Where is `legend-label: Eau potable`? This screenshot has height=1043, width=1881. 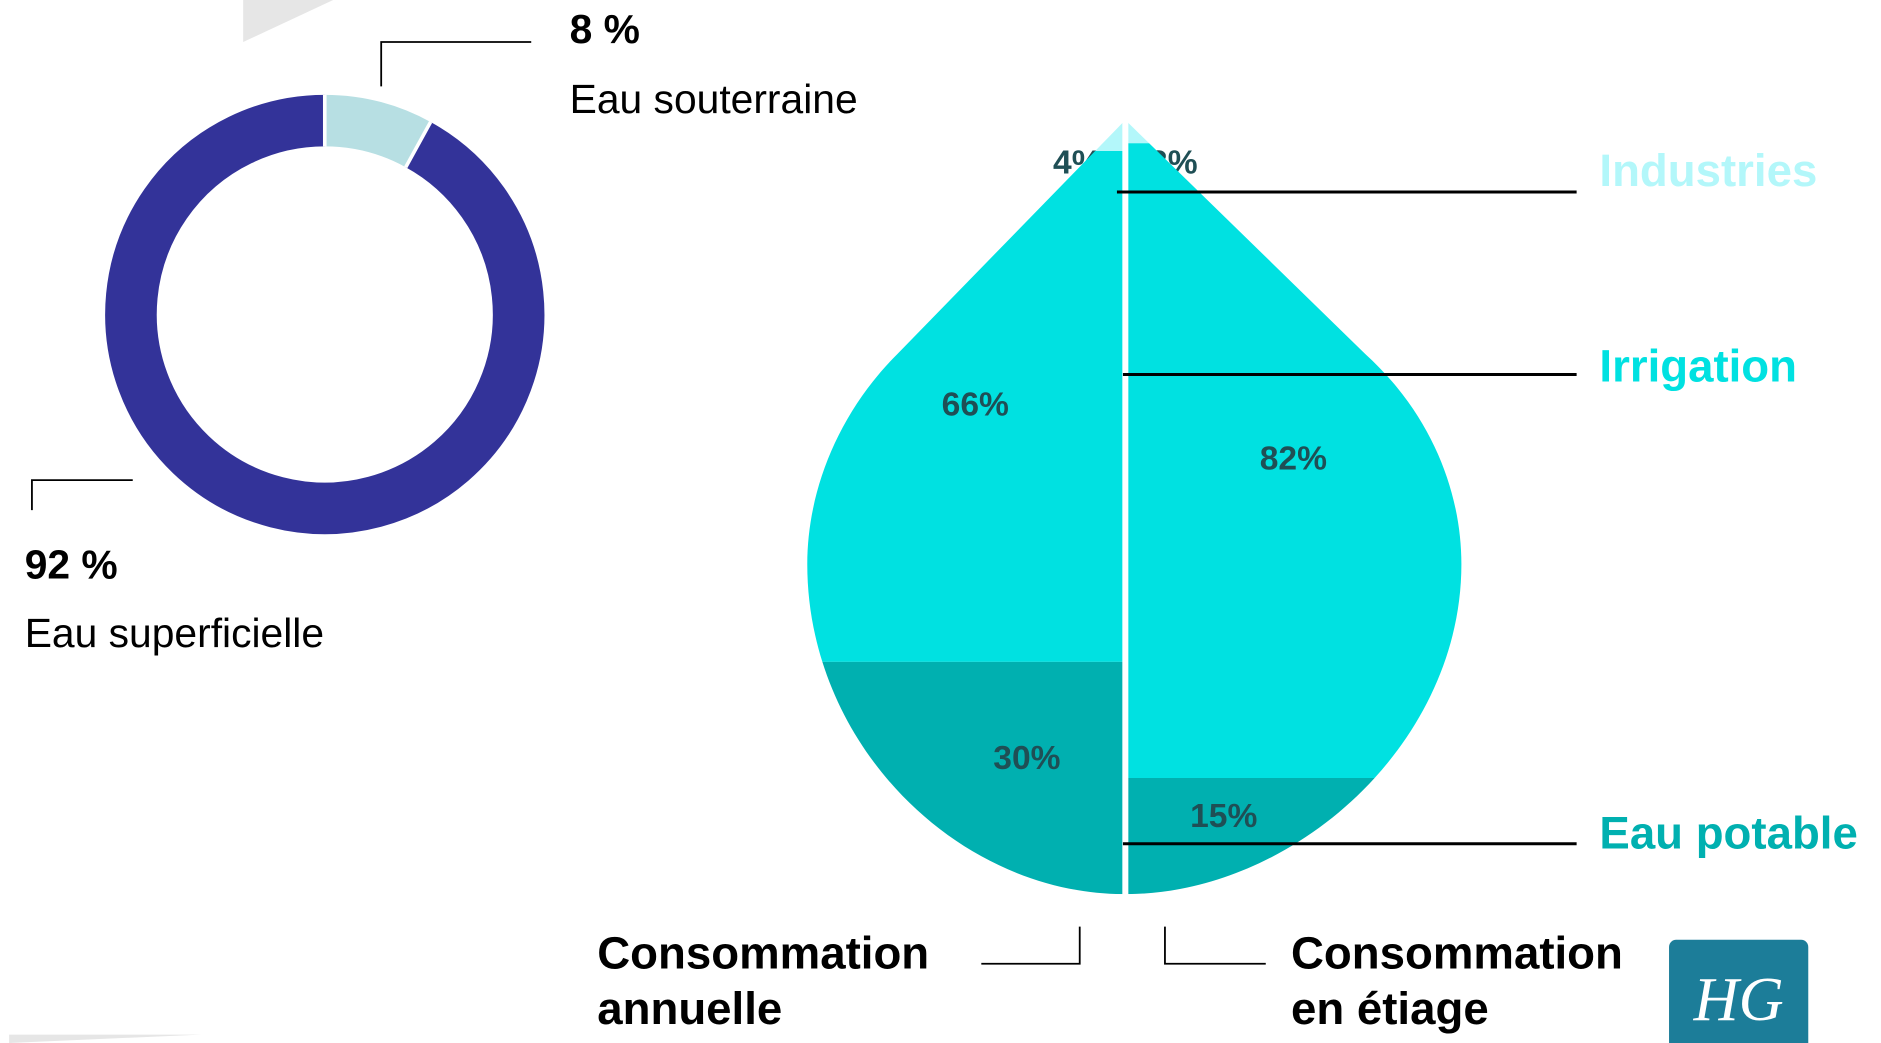
legend-label: Eau potable is located at coordinates (1728, 833).